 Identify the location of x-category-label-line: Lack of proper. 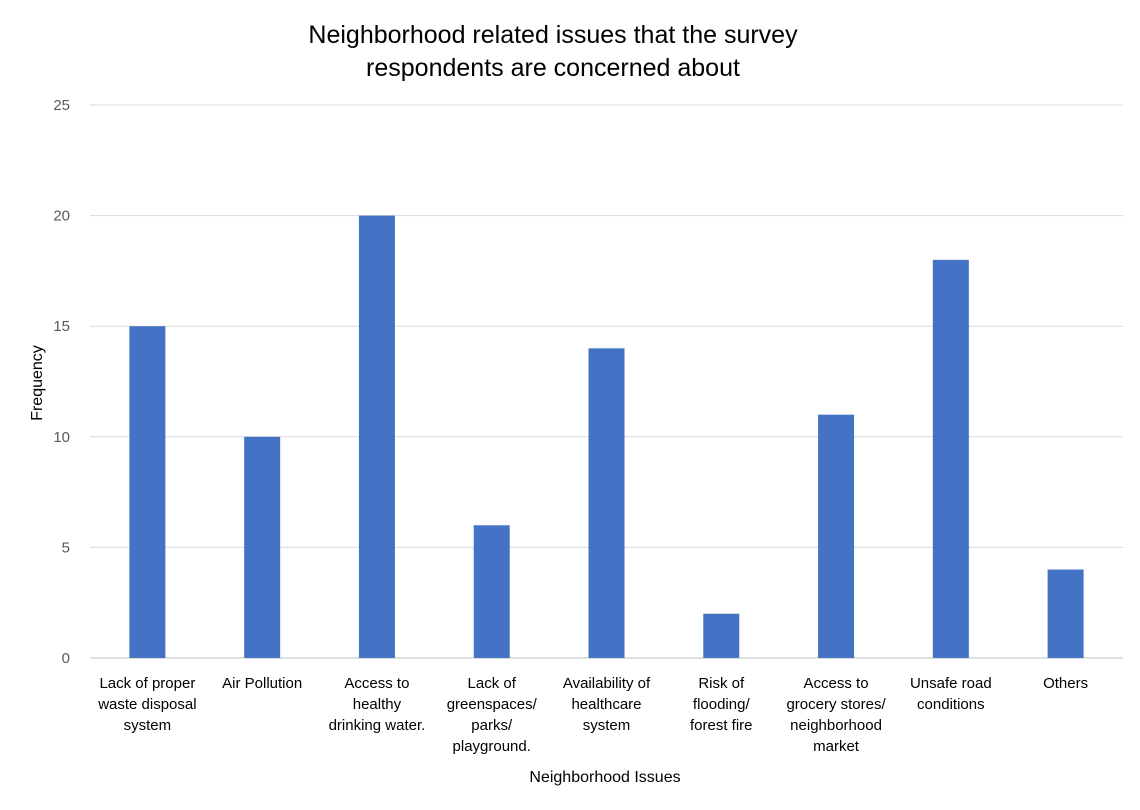
(147, 683).